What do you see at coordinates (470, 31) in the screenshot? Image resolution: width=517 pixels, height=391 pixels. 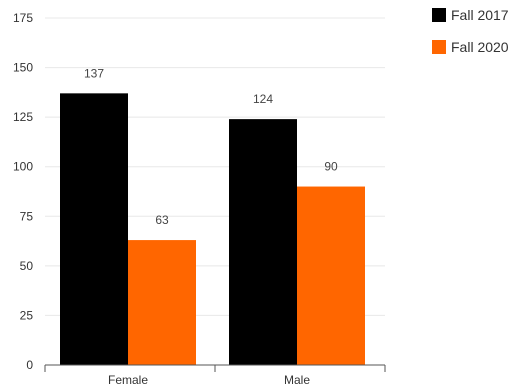 I see `legend: Fall 2017 Fall 2020` at bounding box center [470, 31].